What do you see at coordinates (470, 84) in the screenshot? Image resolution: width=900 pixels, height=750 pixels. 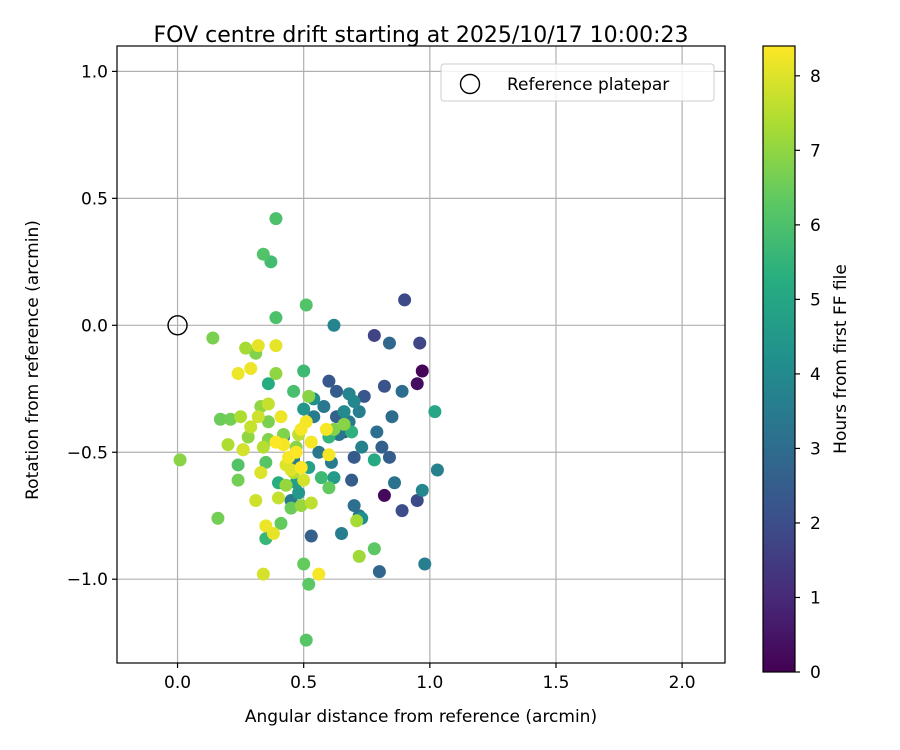 I see `legend-marker` at bounding box center [470, 84].